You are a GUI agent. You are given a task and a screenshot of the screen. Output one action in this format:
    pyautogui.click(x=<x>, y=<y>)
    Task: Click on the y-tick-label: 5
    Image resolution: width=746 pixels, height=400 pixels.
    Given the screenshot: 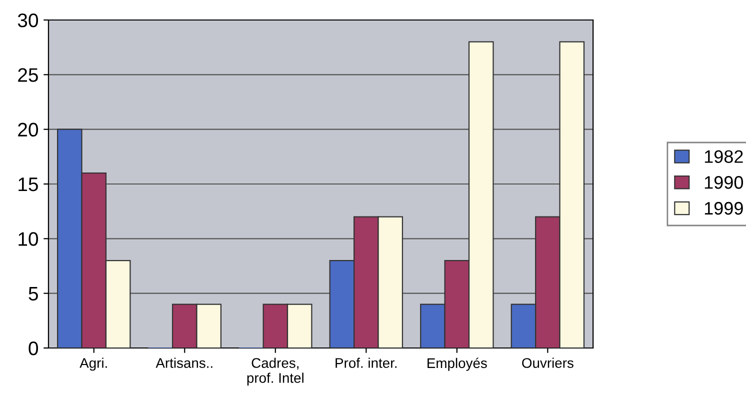 What is the action you would take?
    pyautogui.click(x=33, y=294)
    